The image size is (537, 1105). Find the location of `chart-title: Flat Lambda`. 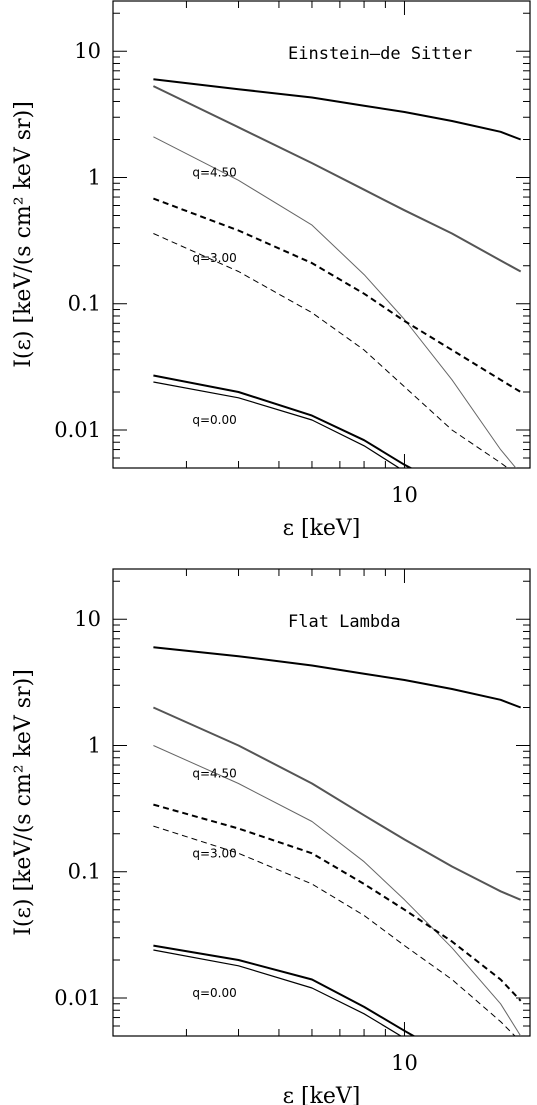

chart-title: Flat Lambda is located at coordinates (344, 622).